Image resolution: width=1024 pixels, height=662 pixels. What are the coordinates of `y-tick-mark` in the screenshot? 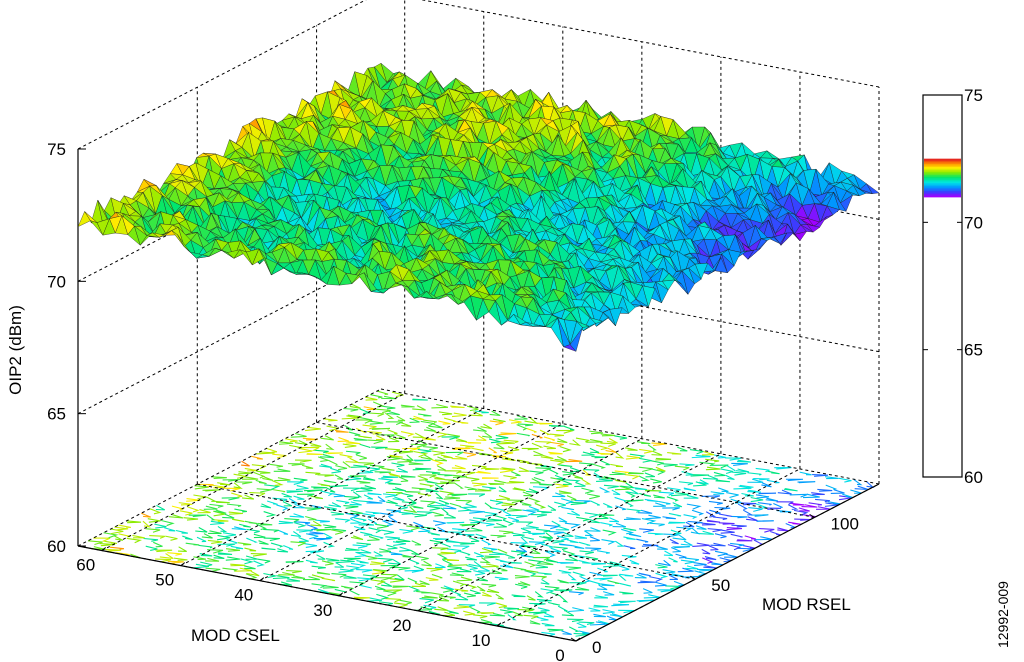 It's located at (693, 577).